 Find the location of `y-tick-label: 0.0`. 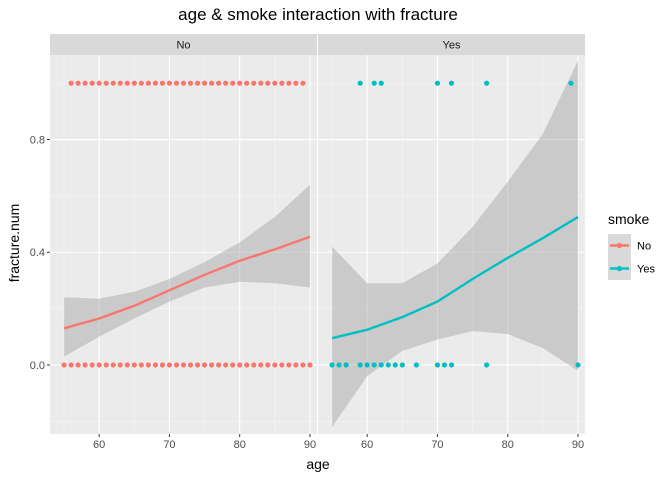

y-tick-label: 0.0 is located at coordinates (37, 366).